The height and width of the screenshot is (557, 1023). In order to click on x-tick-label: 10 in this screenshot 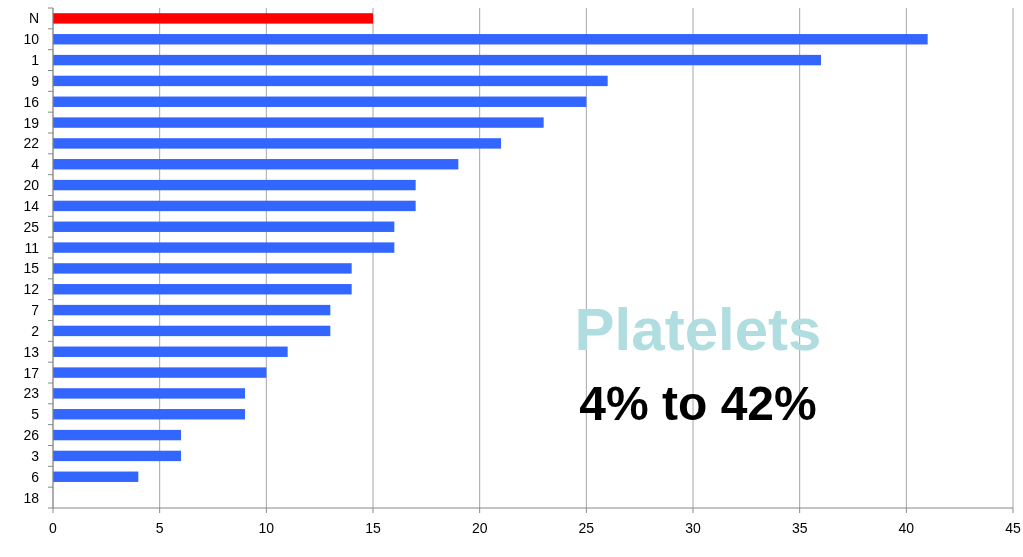, I will do `click(266, 528)`.